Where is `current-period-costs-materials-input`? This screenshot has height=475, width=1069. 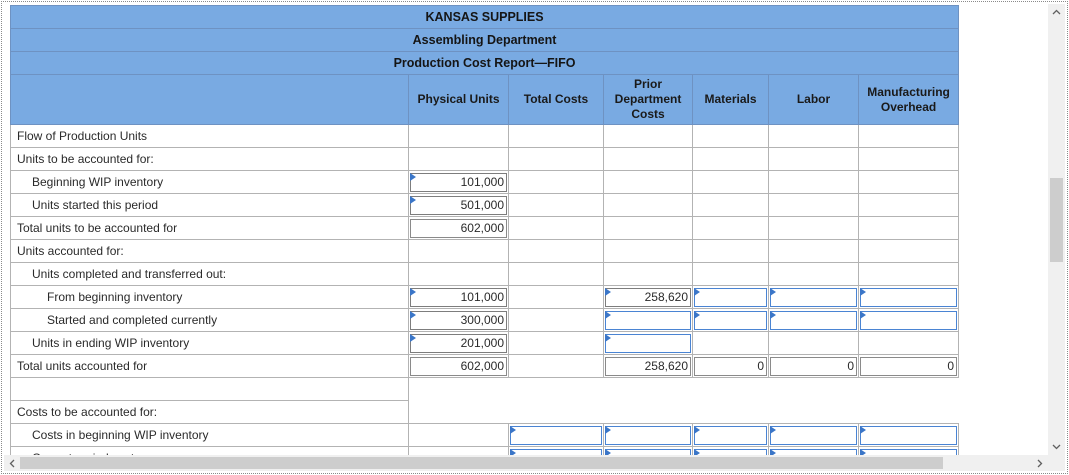
current-period-costs-materials-input is located at coordinates (730, 451).